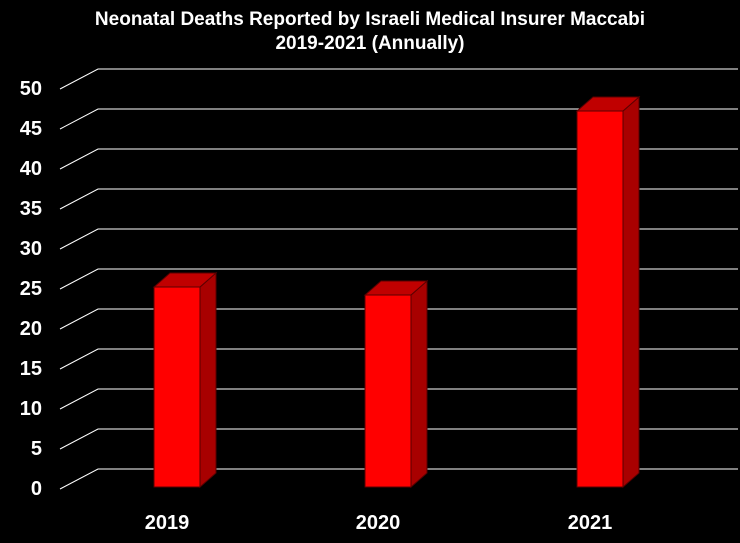 The height and width of the screenshot is (543, 740). I want to click on x-axis-category-labels: 2019 2020 2021, so click(379, 523).